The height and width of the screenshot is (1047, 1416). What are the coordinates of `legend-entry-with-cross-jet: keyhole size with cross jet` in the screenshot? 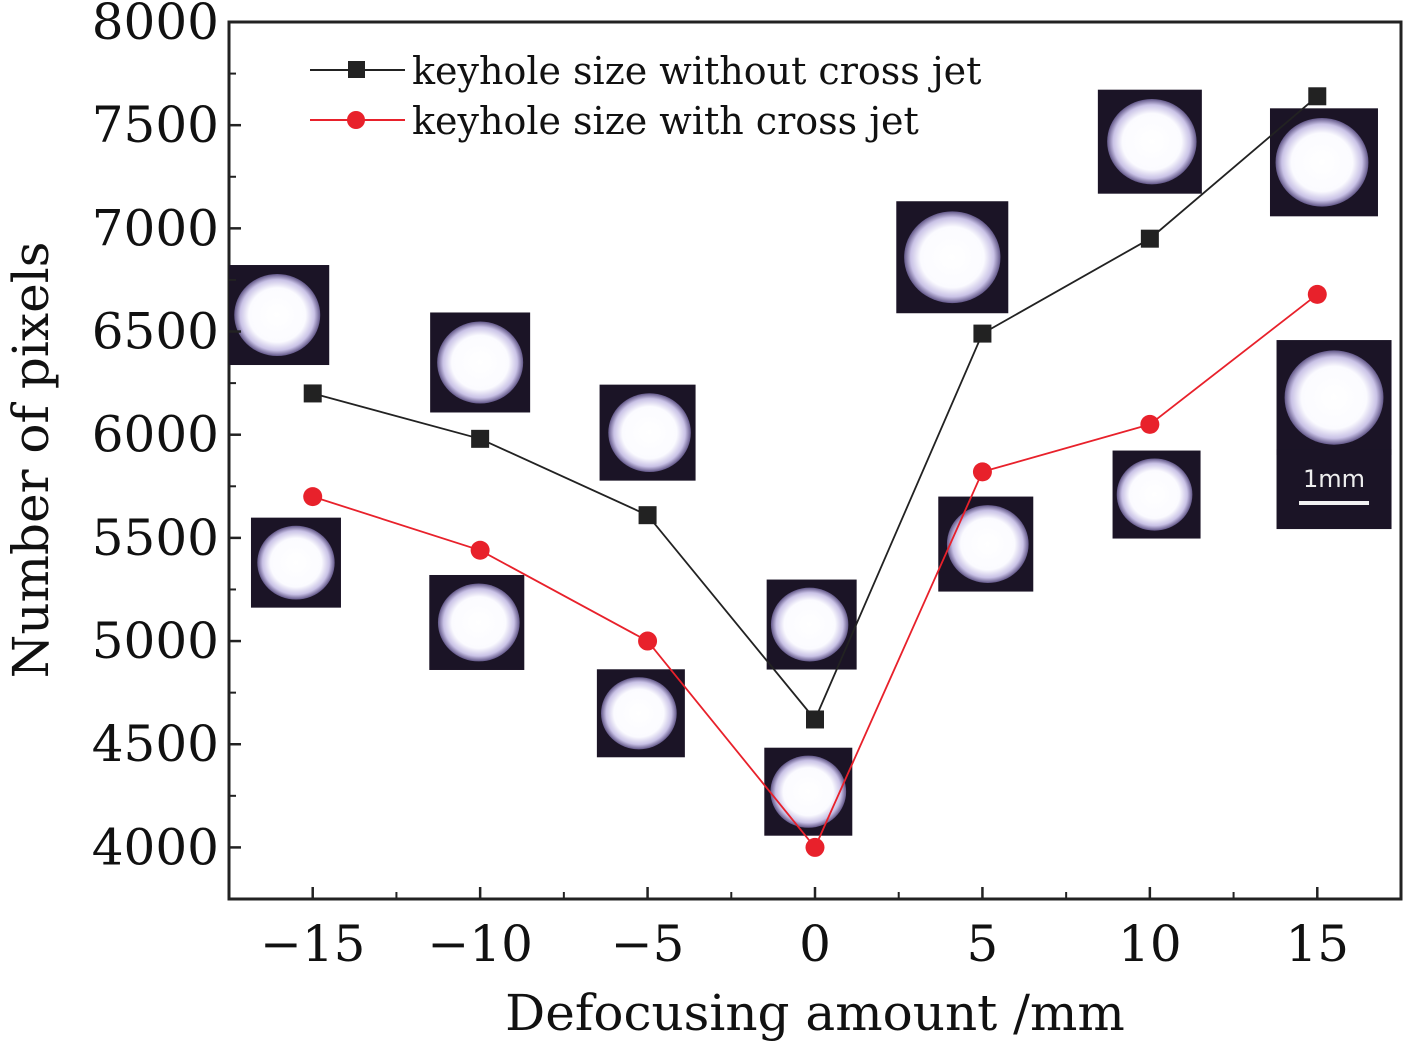 It's located at (614, 121).